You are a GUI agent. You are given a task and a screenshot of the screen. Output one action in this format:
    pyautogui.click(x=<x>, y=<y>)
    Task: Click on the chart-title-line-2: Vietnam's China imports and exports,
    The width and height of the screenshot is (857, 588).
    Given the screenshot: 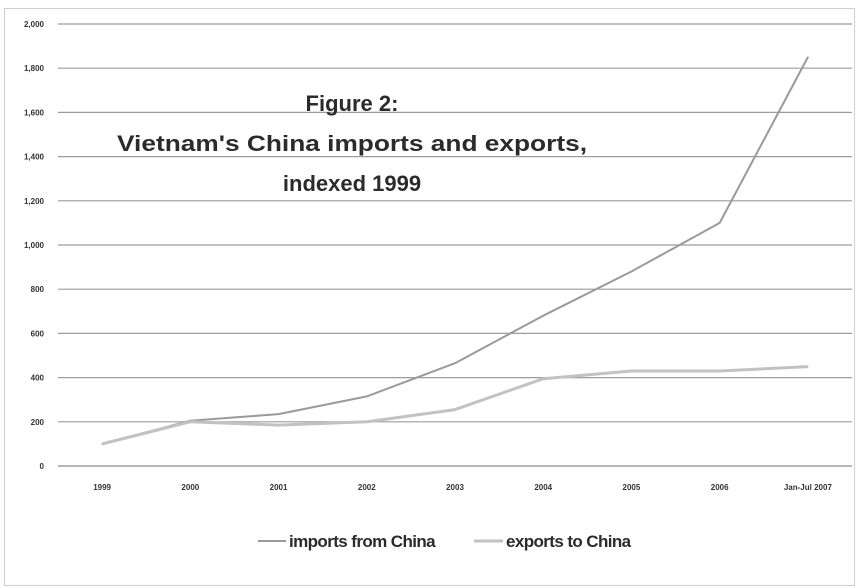 What is the action you would take?
    pyautogui.click(x=352, y=143)
    